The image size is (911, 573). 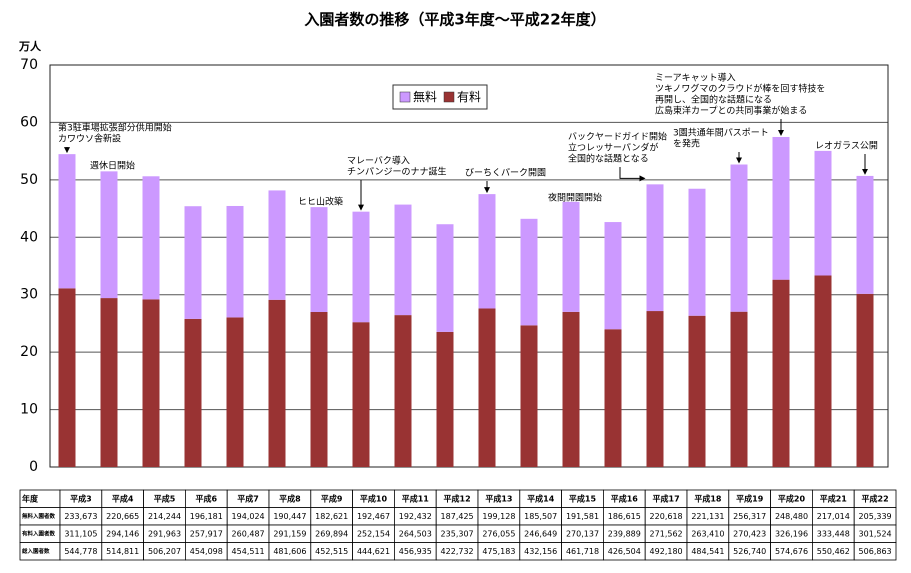 What do you see at coordinates (541, 498) in the screenshot?
I see `table-value: 平成14` at bounding box center [541, 498].